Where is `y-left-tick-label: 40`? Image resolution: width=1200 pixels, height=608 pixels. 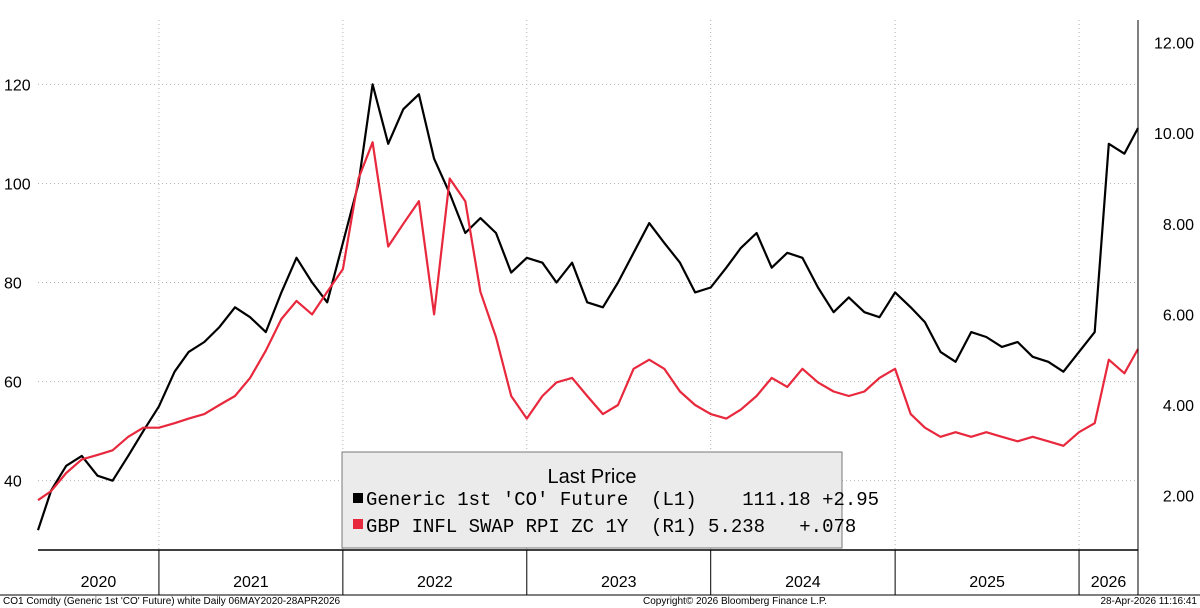
y-left-tick-label: 40 is located at coordinates (13, 482).